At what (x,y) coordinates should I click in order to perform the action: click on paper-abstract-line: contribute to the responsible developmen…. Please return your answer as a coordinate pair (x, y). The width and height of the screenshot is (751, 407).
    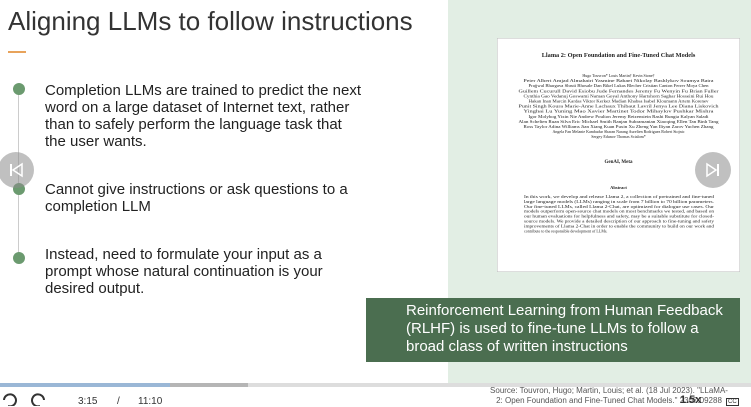
    Looking at the image, I should click on (565, 230).